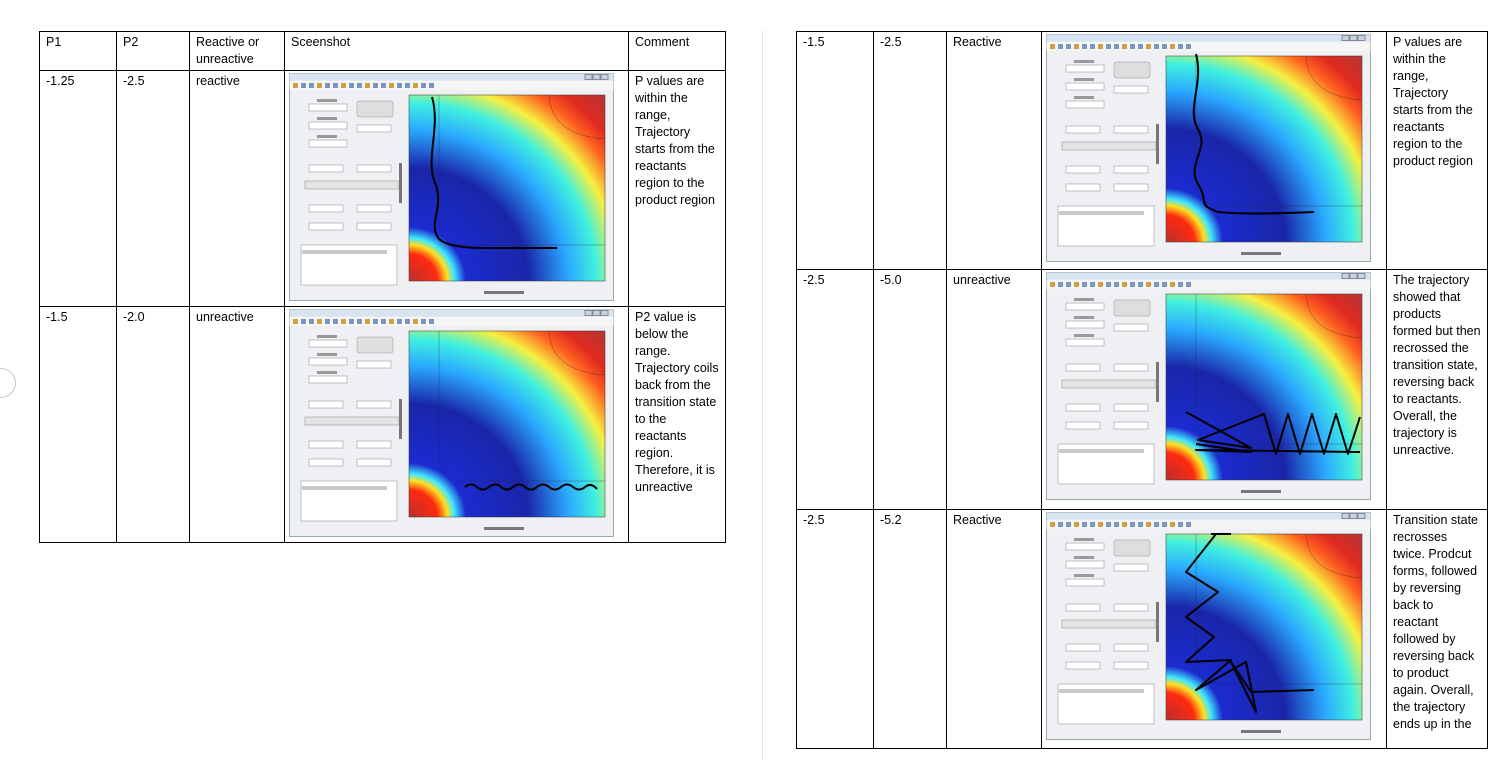  What do you see at coordinates (237, 51) in the screenshot?
I see `header-cell: Reactive or unreactive` at bounding box center [237, 51].